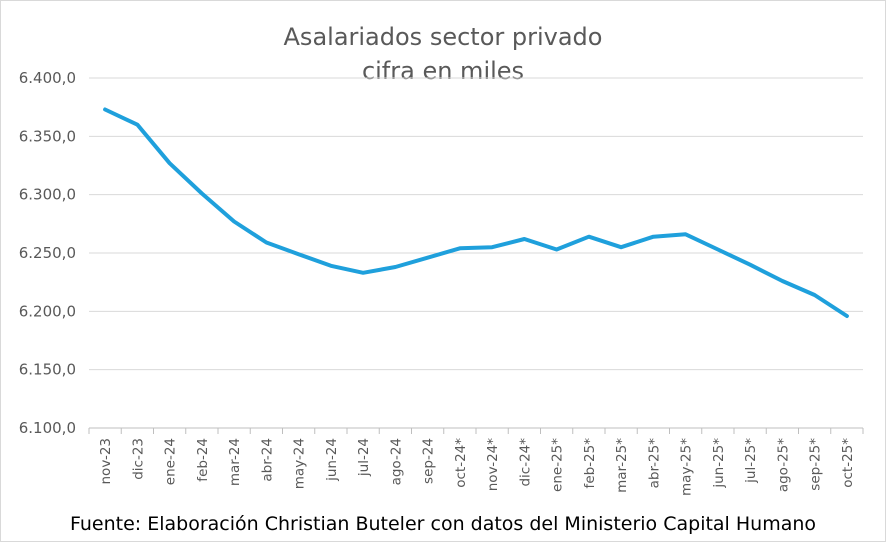  I want to click on y-tick-label: 6.100,0, so click(47, 428).